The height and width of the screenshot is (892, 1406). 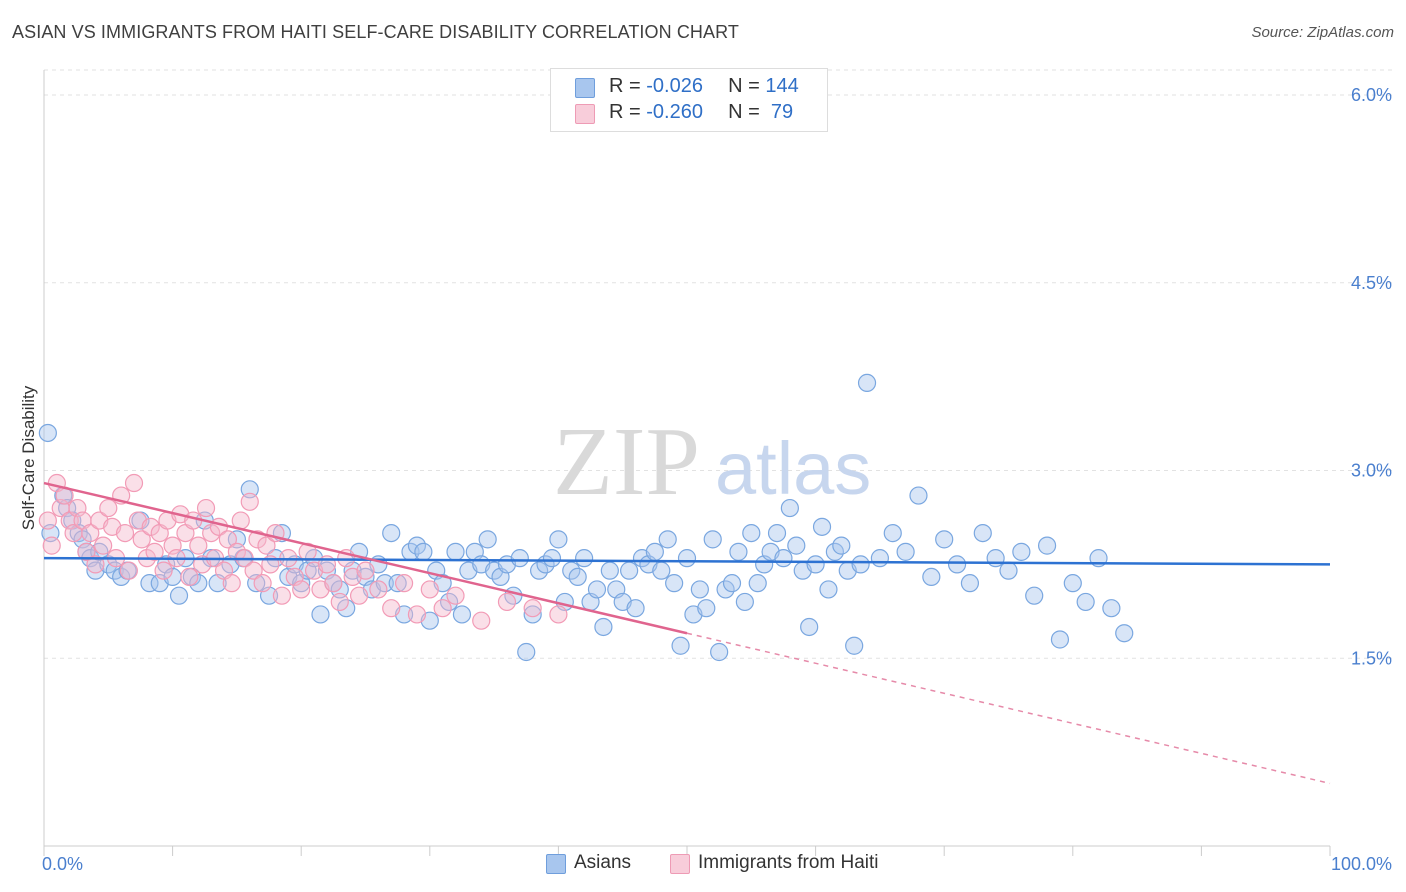 I want to click on y-tick-label: 1.5%, so click(x=1371, y=658).